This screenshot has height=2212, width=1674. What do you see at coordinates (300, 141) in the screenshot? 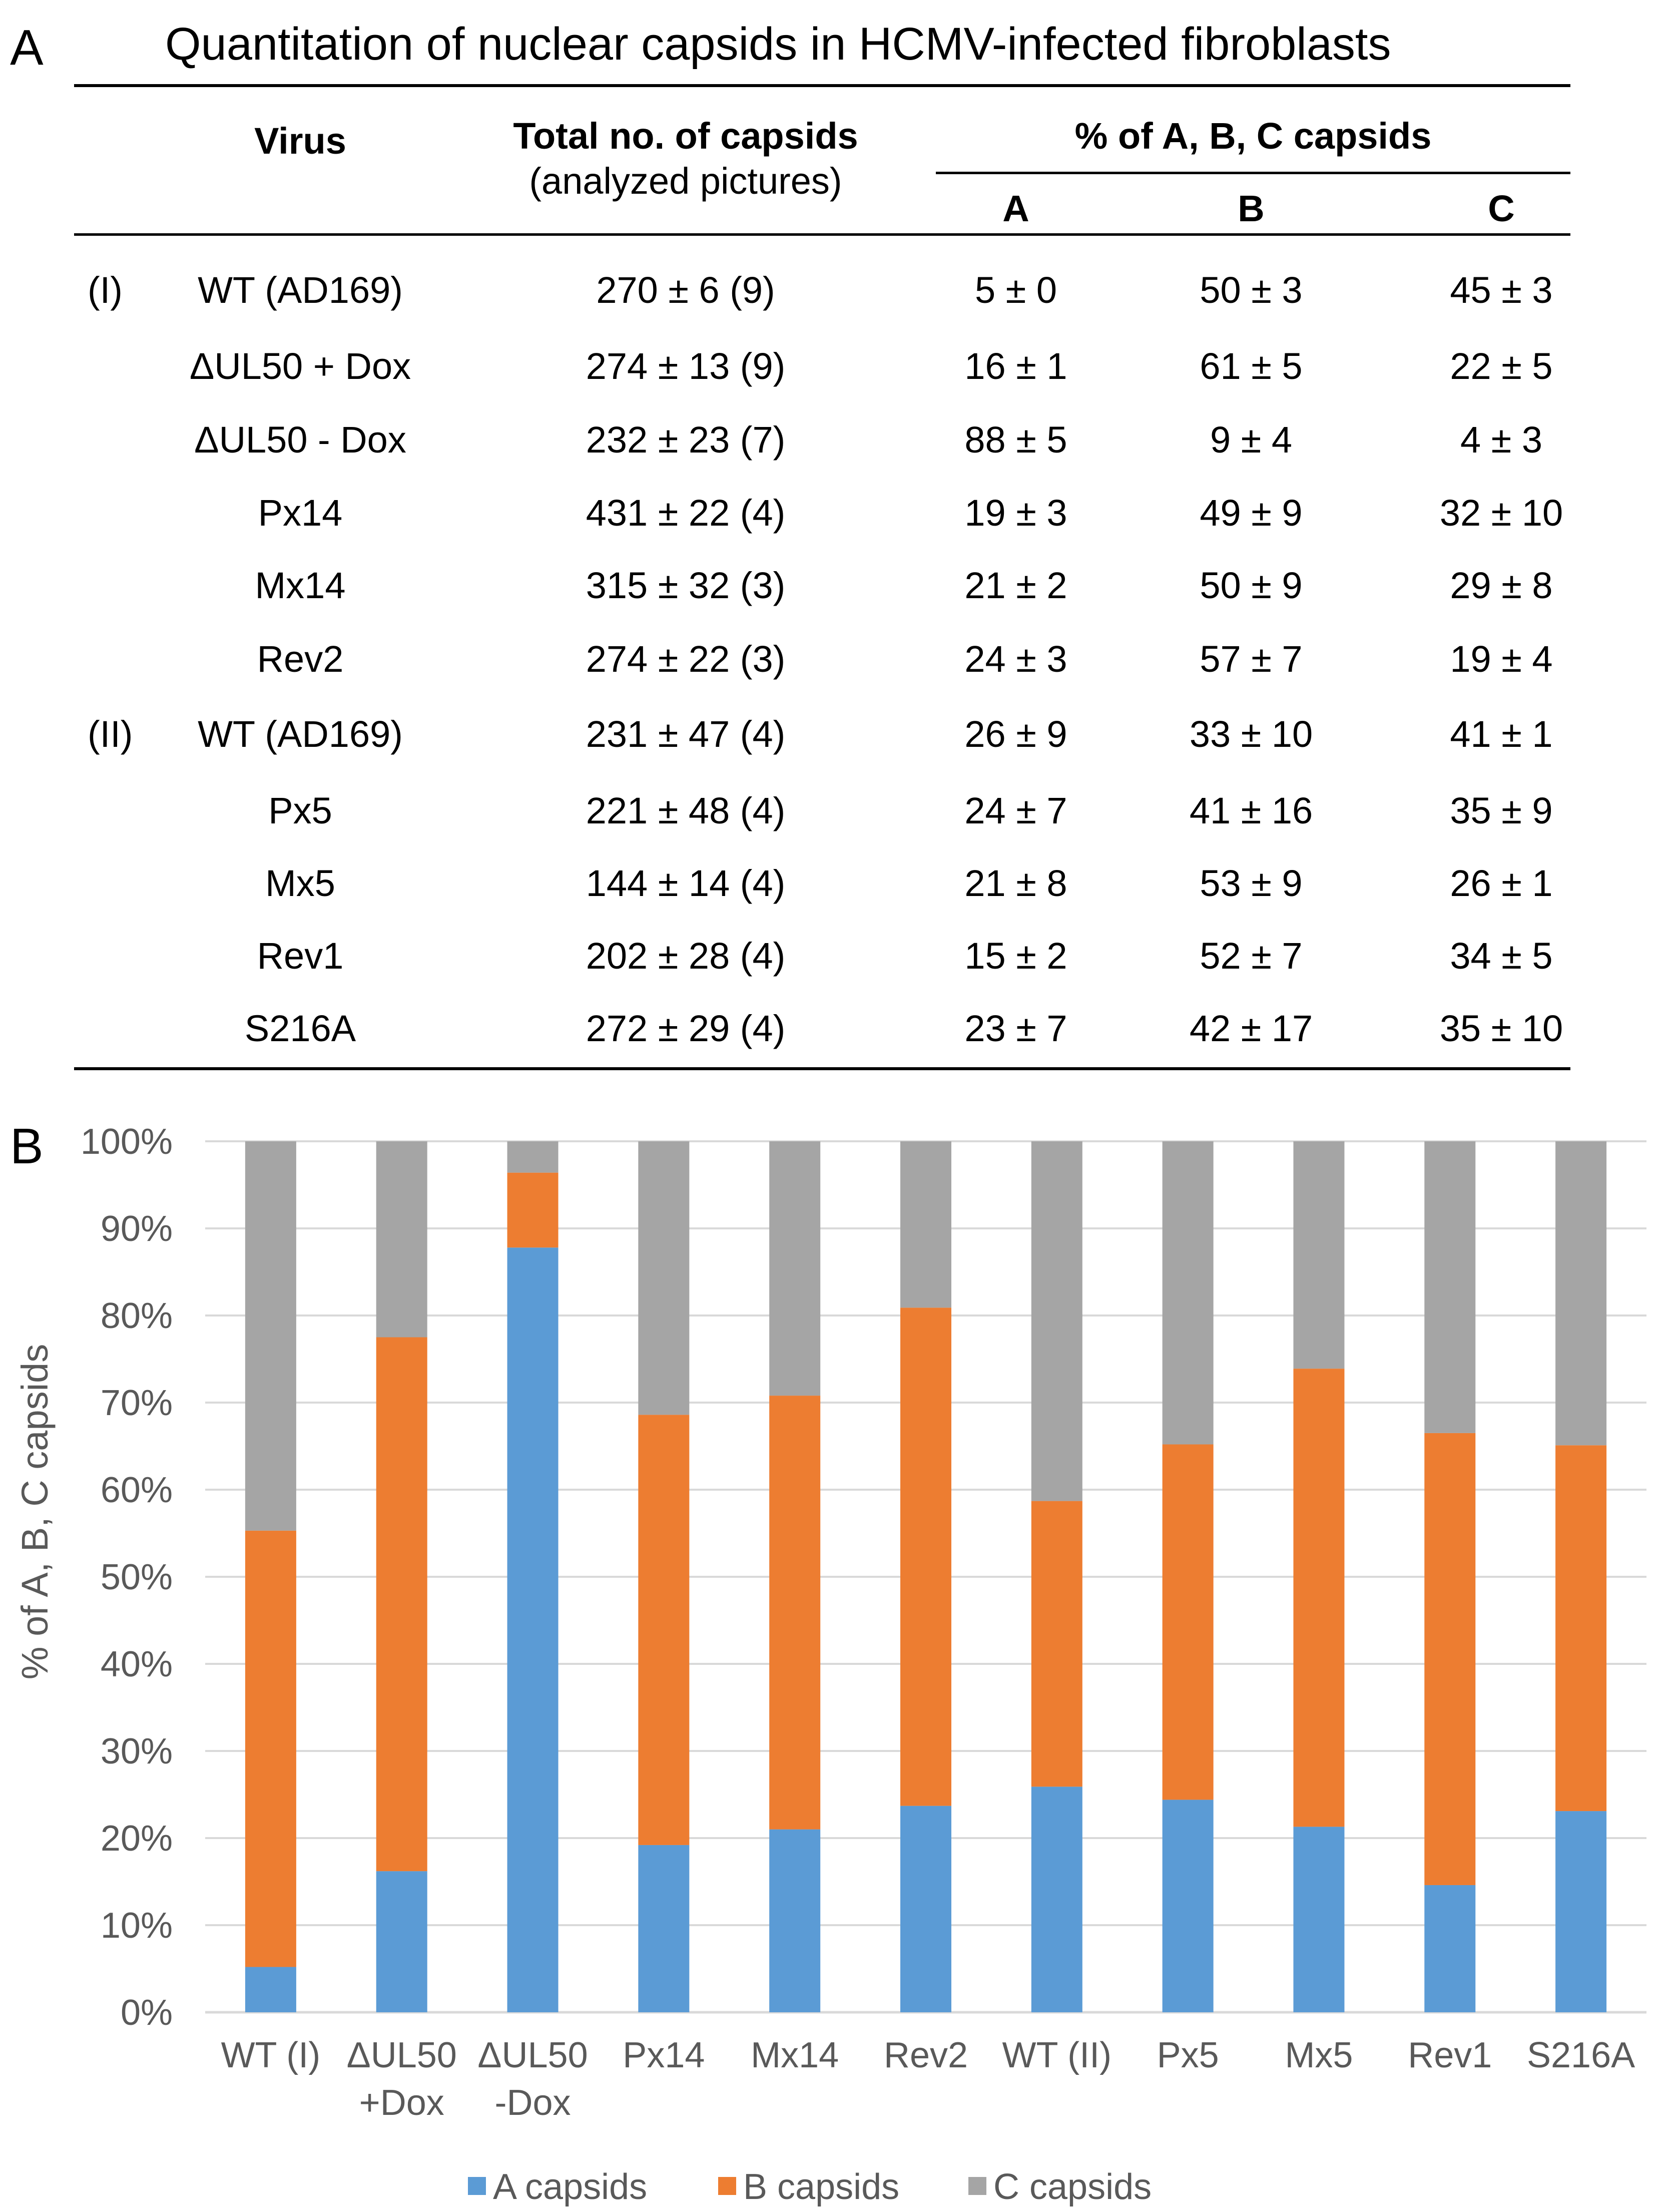
I see `header-virus: Virus` at bounding box center [300, 141].